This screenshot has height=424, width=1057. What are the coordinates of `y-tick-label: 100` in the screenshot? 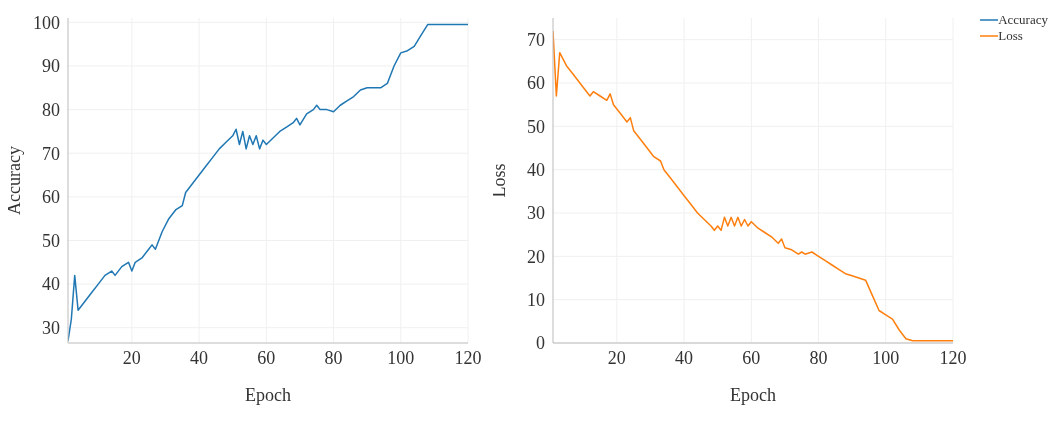 It's located at (46, 22).